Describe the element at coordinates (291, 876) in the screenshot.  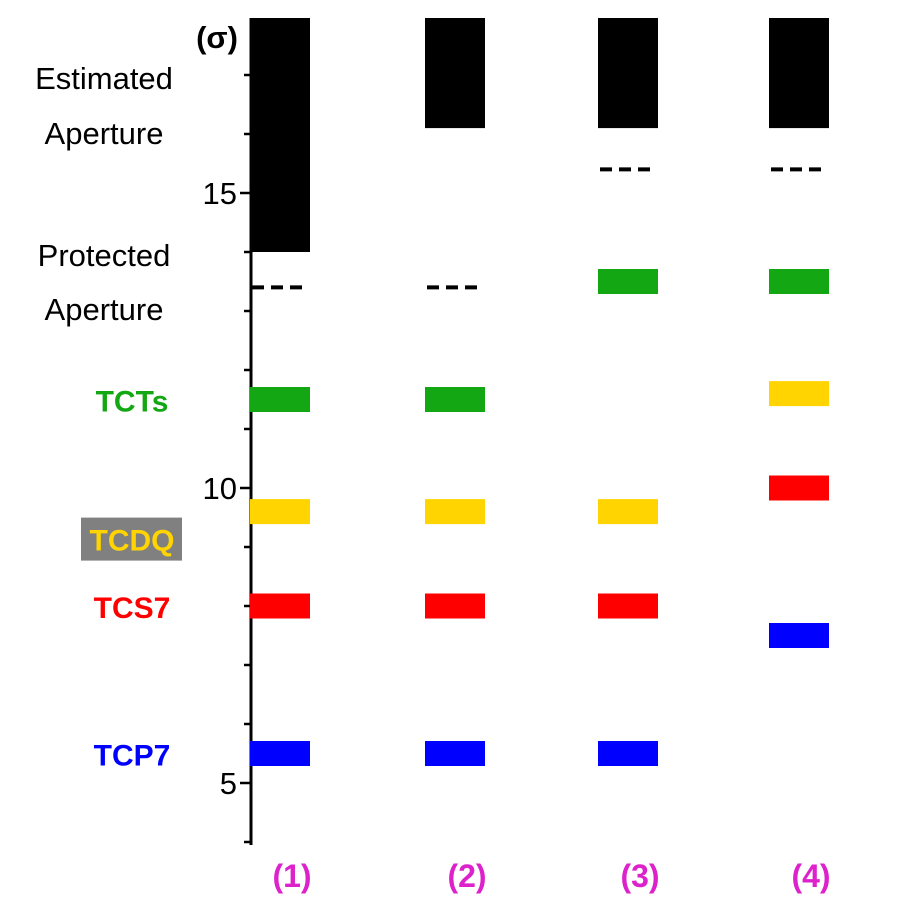
I see `column-label: (1)` at that location.